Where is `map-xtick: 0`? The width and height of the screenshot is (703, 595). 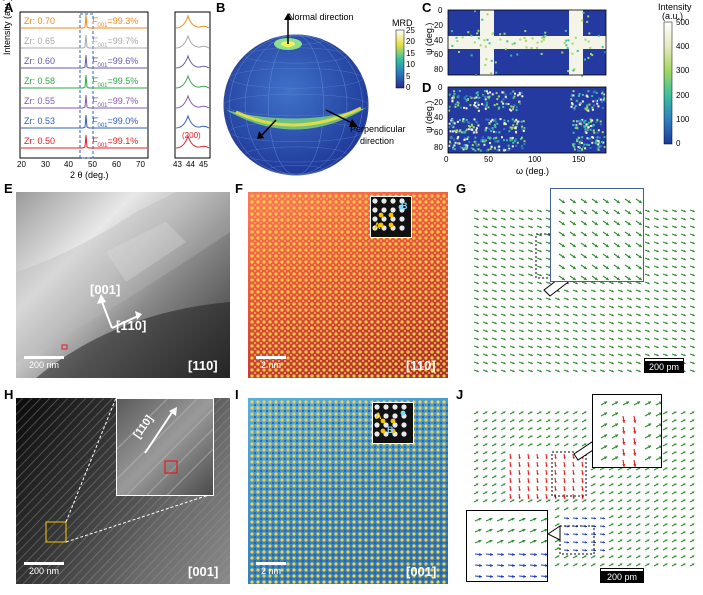 map-xtick: 0 is located at coordinates (446, 159).